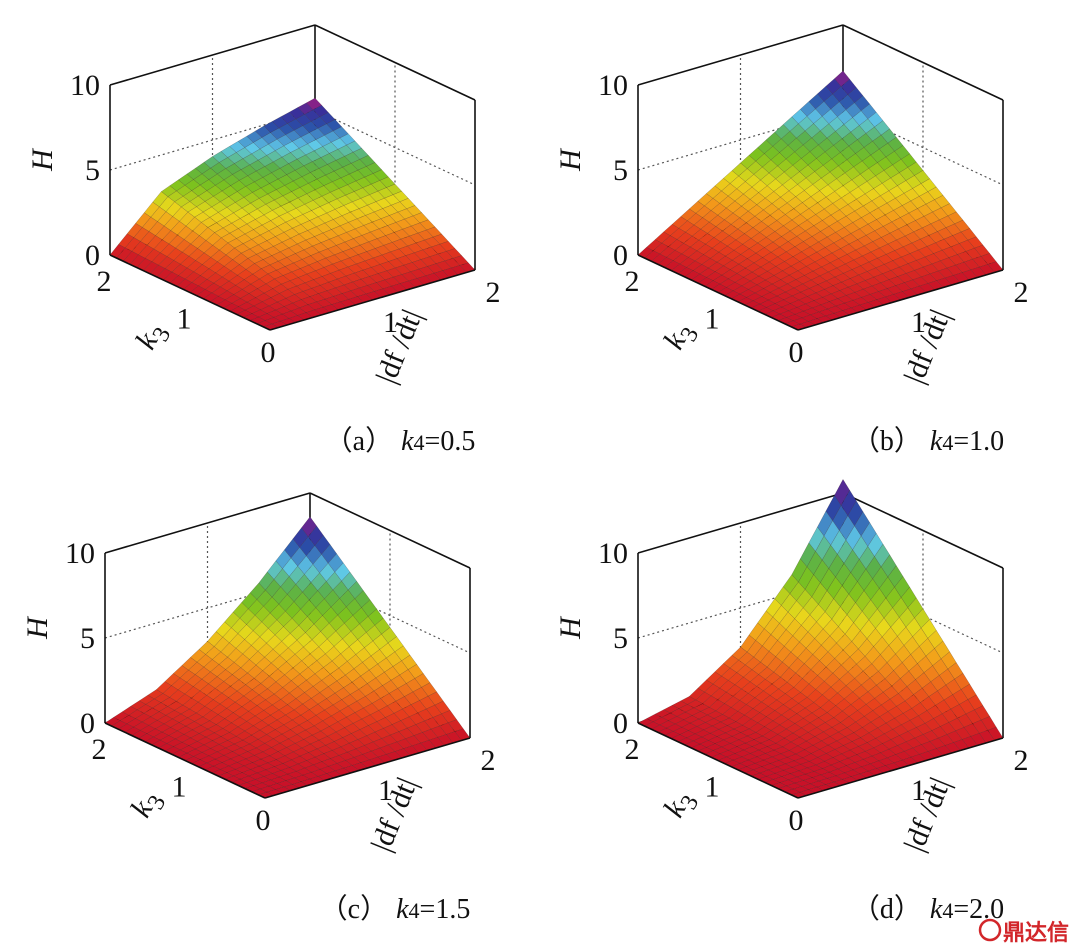  I want to click on x-tick-label: 0, so click(263, 820).